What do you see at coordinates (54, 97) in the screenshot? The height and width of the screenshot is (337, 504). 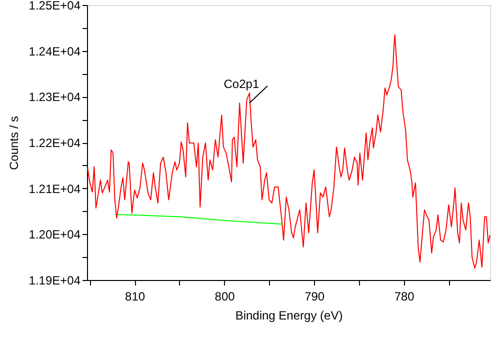 I see `y-tick-label: 1.23E+04` at bounding box center [54, 97].